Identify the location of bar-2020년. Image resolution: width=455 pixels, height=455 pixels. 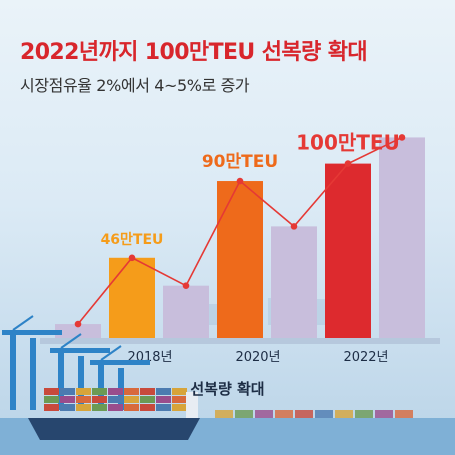
(240, 259).